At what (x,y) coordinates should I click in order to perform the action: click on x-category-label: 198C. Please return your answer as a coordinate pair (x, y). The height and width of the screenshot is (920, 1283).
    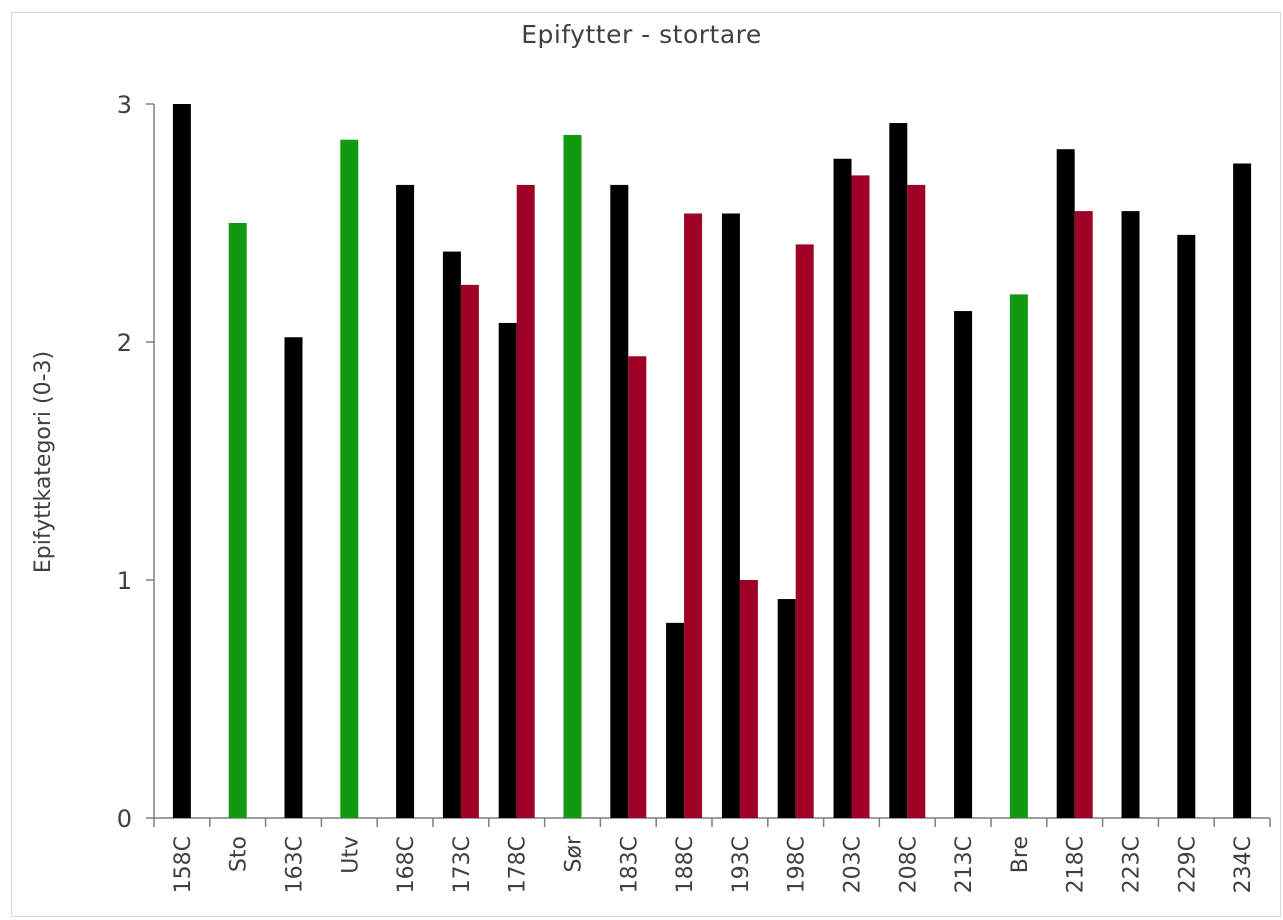
    Looking at the image, I should click on (797, 864).